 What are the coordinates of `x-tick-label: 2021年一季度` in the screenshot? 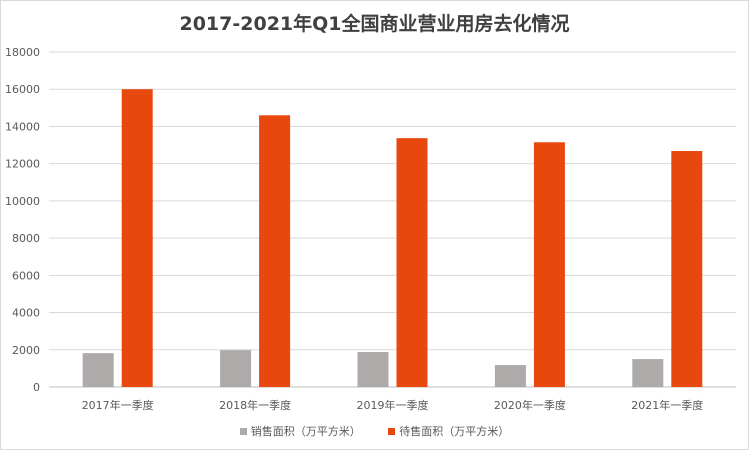 It's located at (667, 405).